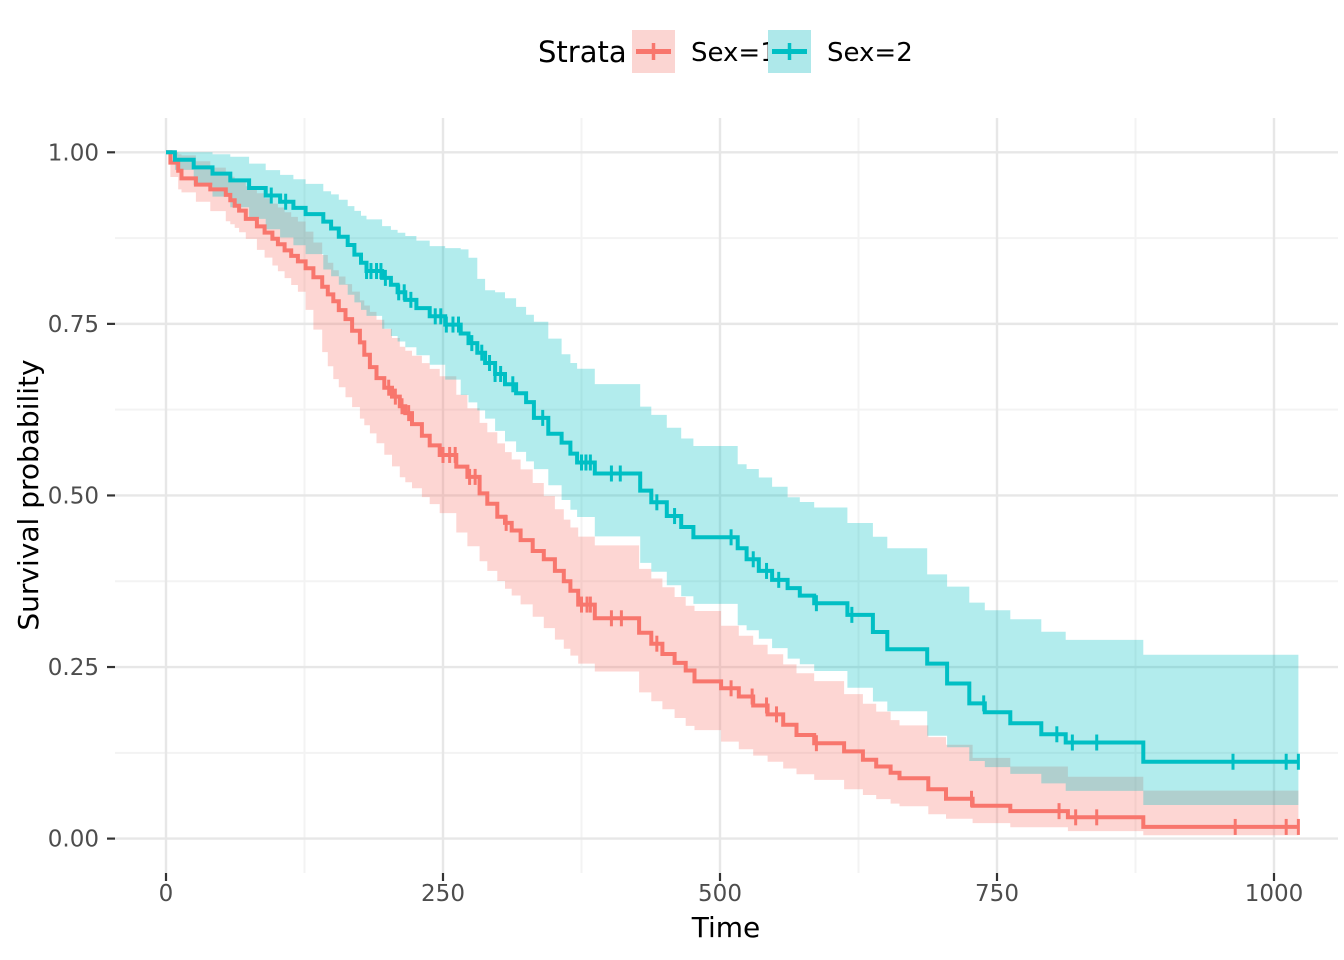 The height and width of the screenshot is (960, 1344). I want to click on y-tick-label: 0.75, so click(73, 325).